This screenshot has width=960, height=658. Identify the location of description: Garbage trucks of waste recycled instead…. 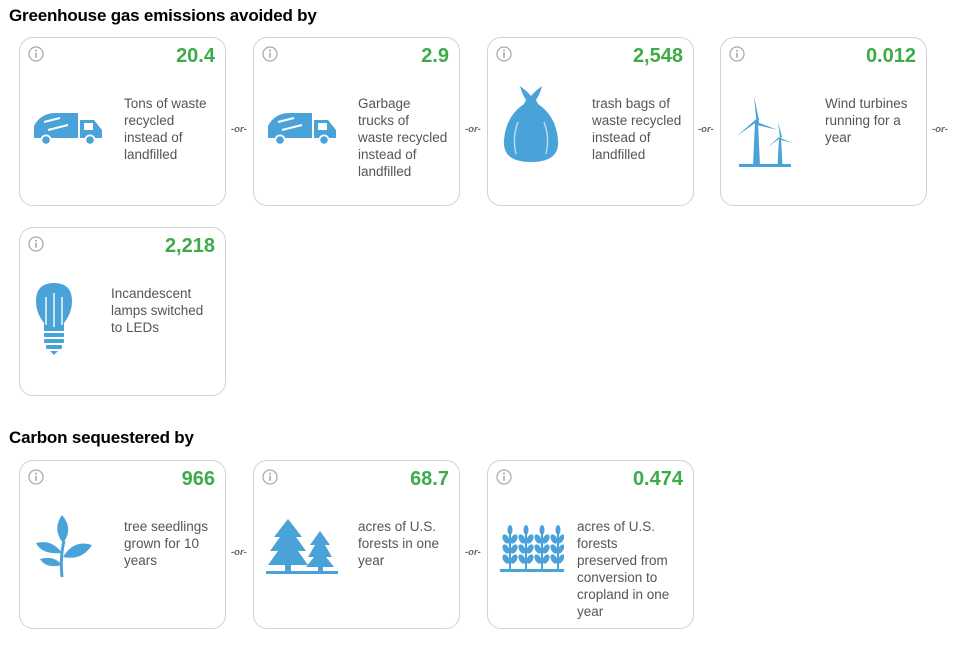
(403, 137).